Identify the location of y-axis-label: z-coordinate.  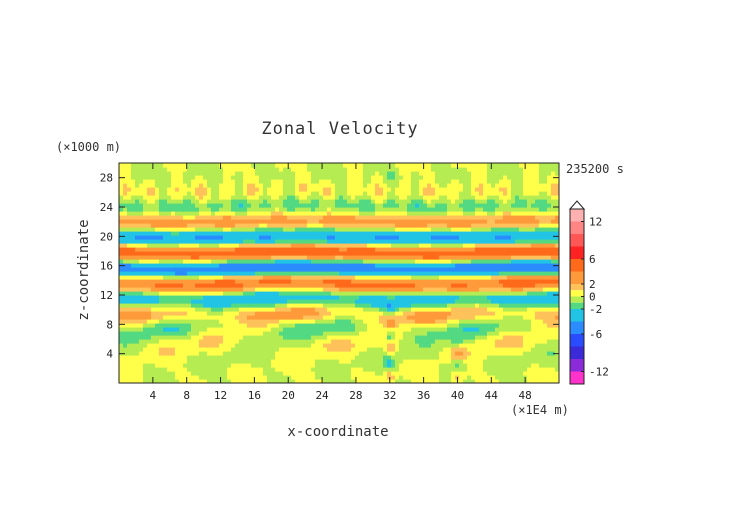
(84, 269).